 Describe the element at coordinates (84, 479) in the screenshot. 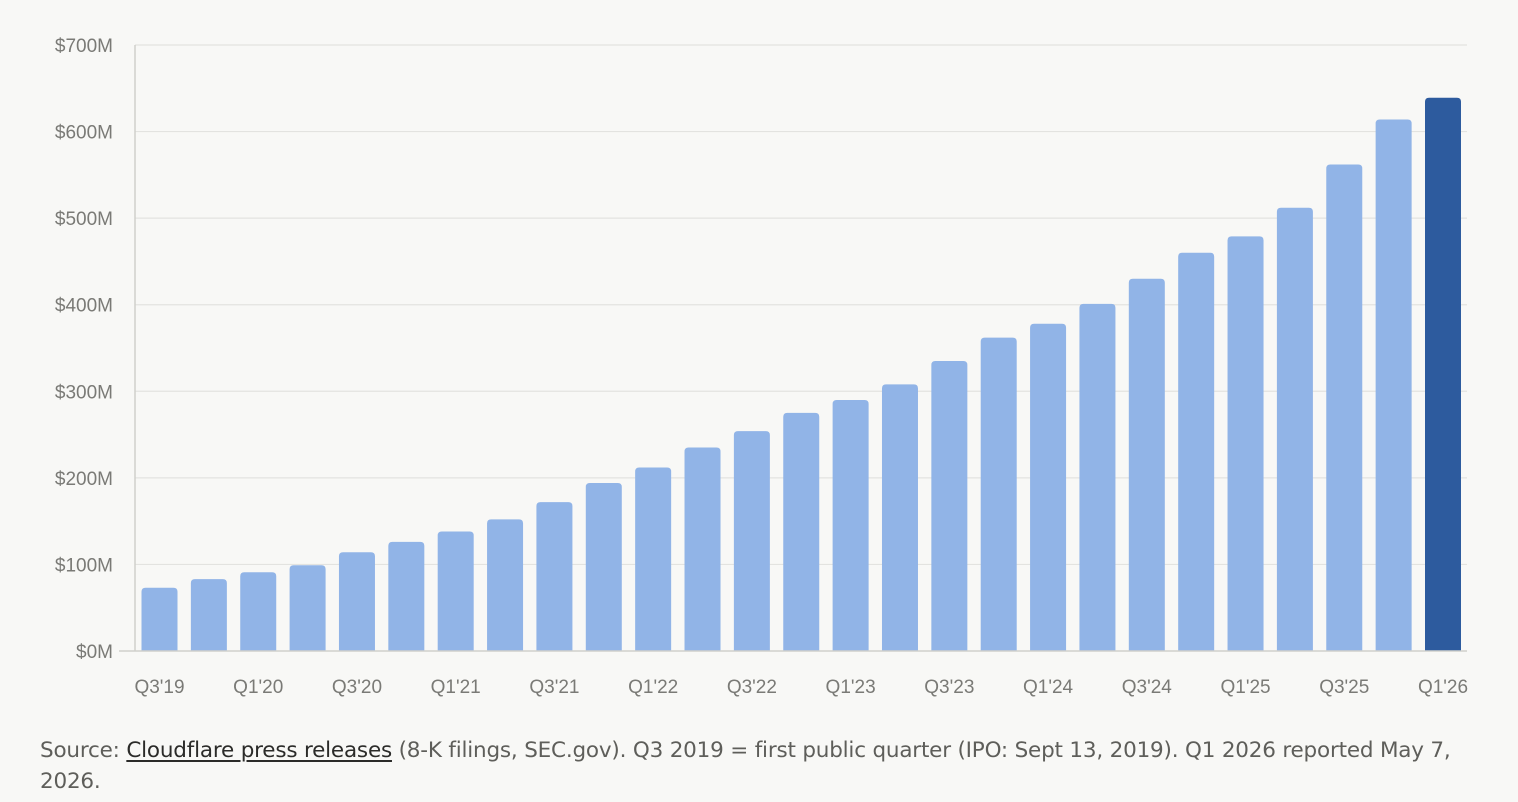

I see `y-tick-label: $200M` at that location.